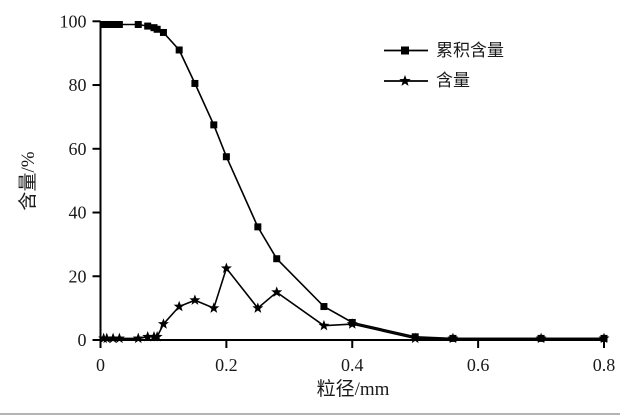 The height and width of the screenshot is (418, 620). Describe the element at coordinates (28, 181) in the screenshot. I see `y-axis-title: 含量/%` at that location.